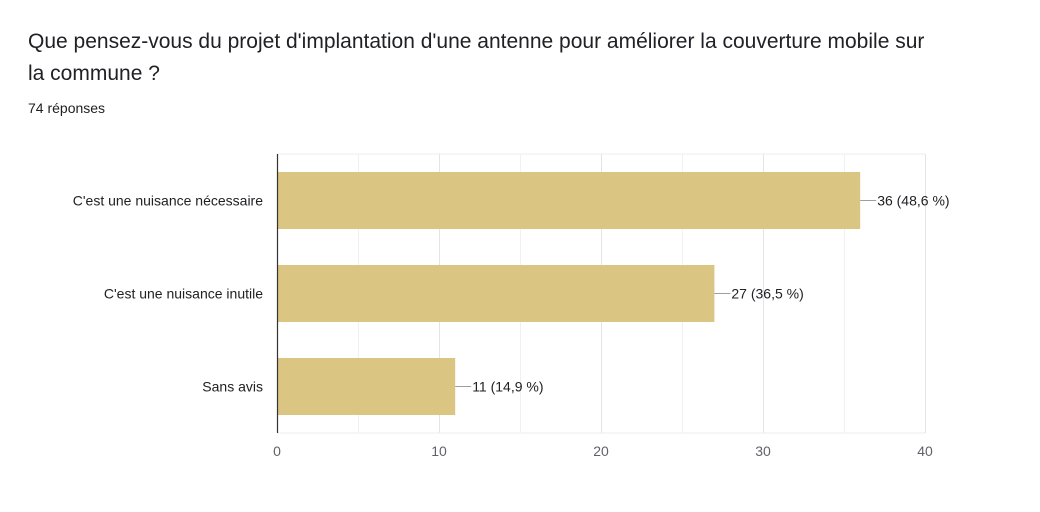  I want to click on x-tick-label: 0, so click(277, 451).